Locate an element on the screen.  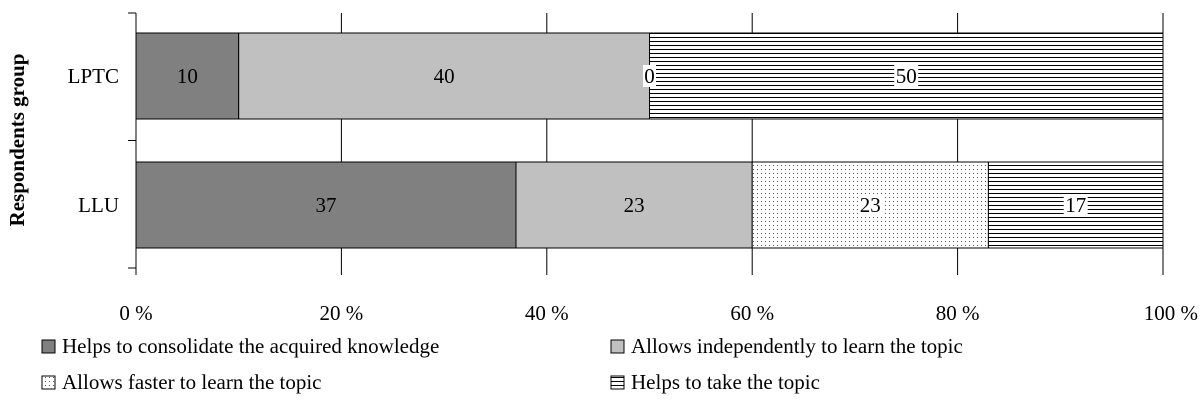
legend-label: Allows faster to learn the topic is located at coordinates (192, 382).